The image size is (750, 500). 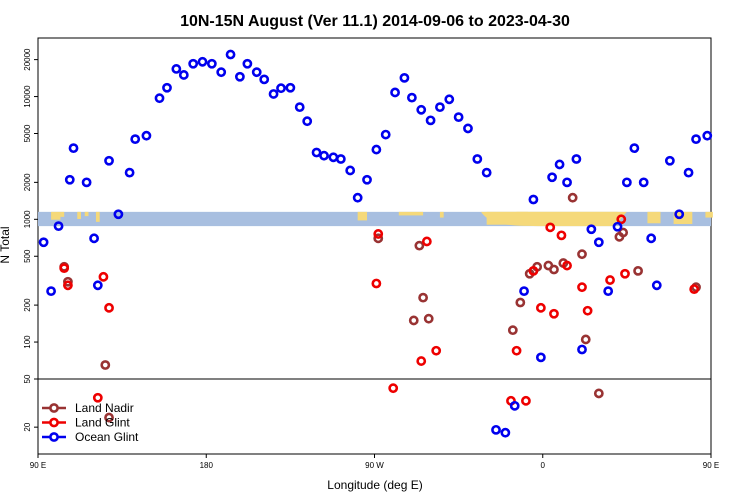 I want to click on y-tick-label: 1000, so click(x=27, y=219).